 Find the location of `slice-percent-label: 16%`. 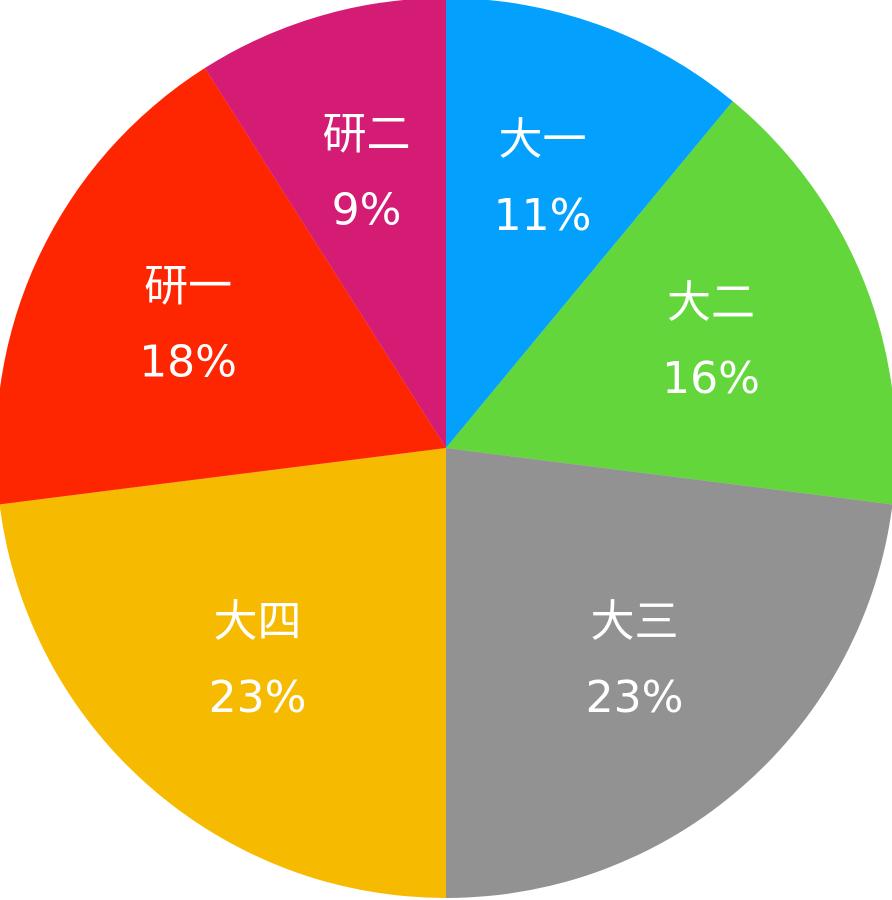

slice-percent-label: 16% is located at coordinates (711, 378).